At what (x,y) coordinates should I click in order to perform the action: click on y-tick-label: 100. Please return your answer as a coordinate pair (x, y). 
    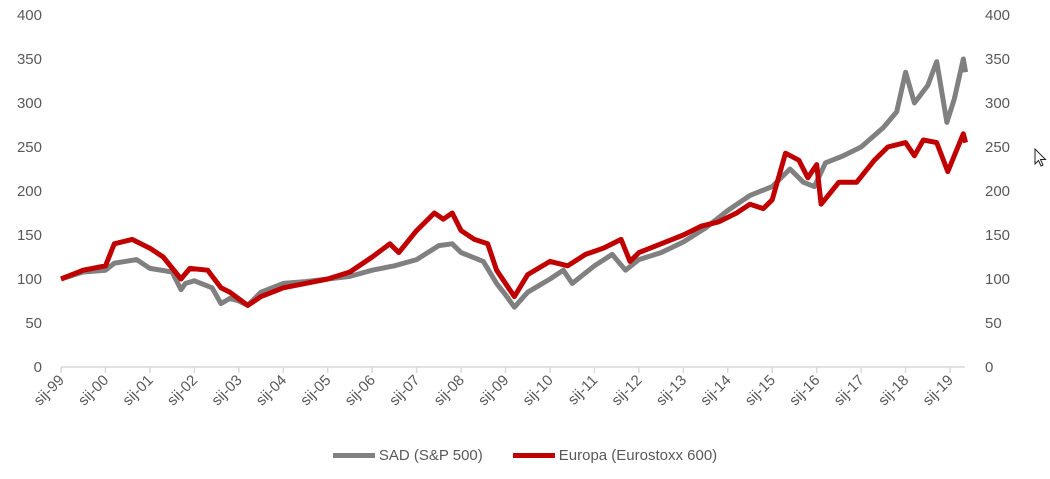
    Looking at the image, I should click on (29, 279).